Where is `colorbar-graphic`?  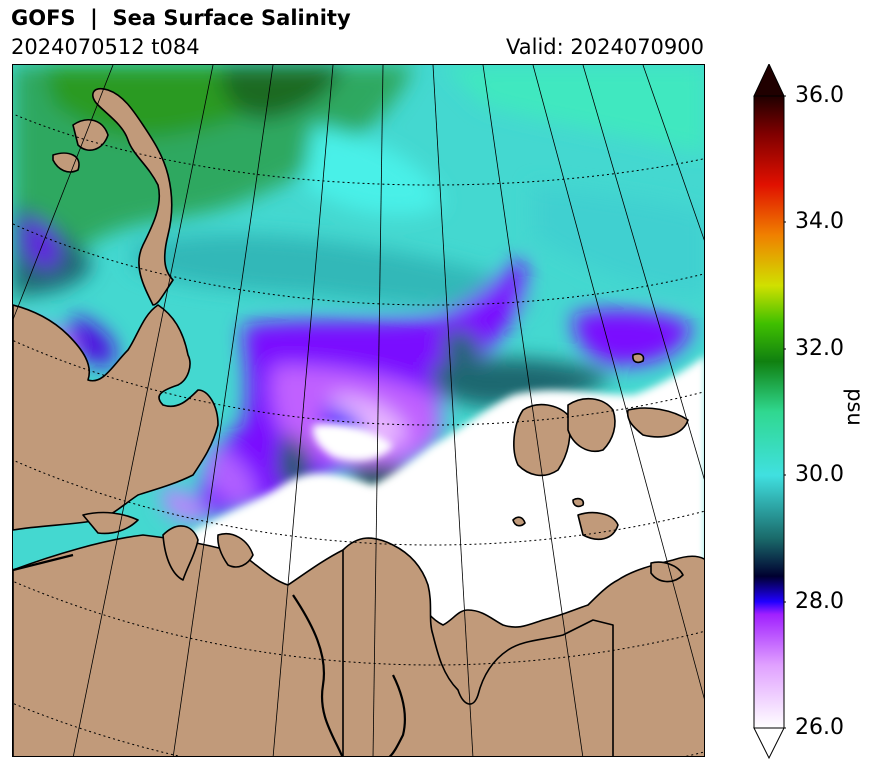 colorbar-graphic is located at coordinates (771, 411).